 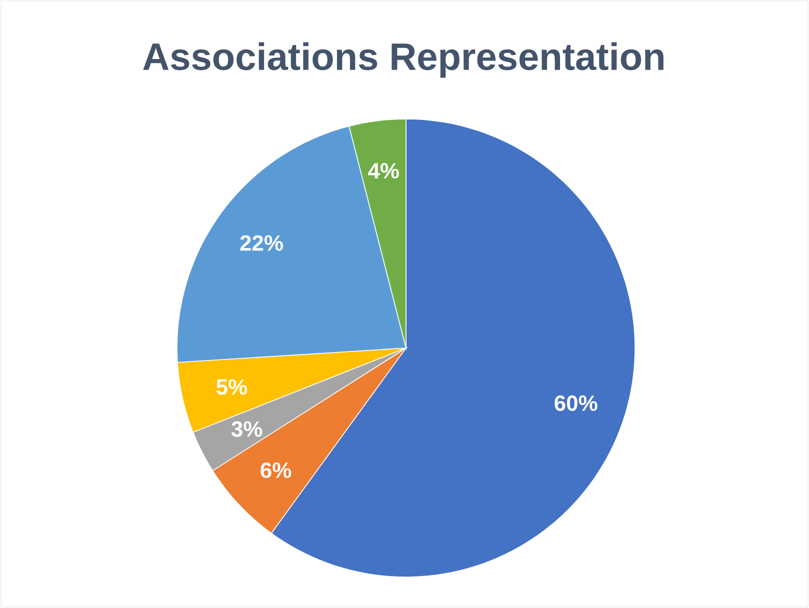 I want to click on data-label: 60%, so click(x=576, y=403).